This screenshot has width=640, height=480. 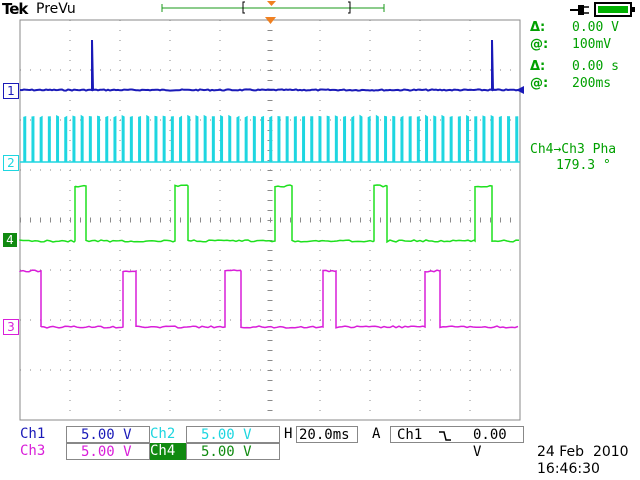 I want to click on voltage-delta-value: 0.00 V, so click(x=595, y=27).